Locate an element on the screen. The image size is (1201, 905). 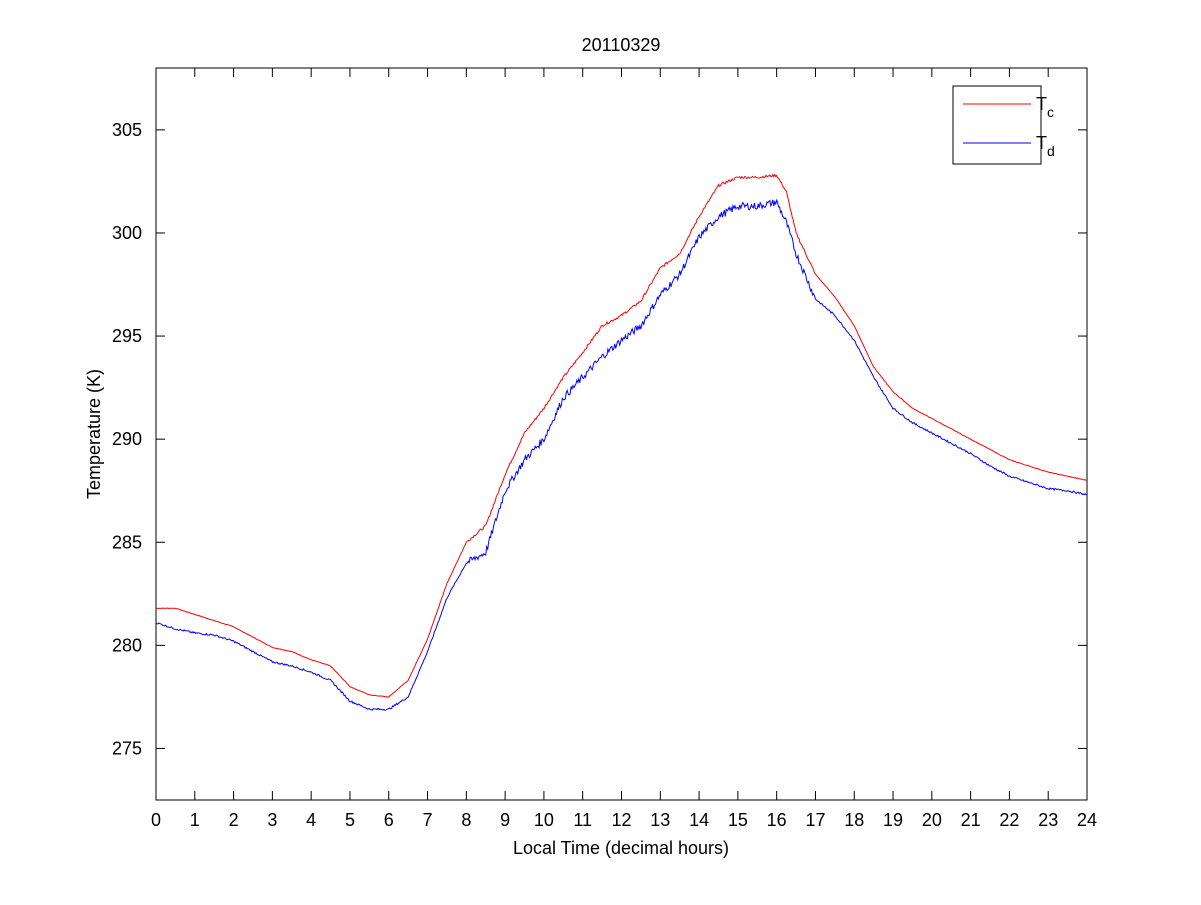
legend: Tc Td is located at coordinates (1003, 125).